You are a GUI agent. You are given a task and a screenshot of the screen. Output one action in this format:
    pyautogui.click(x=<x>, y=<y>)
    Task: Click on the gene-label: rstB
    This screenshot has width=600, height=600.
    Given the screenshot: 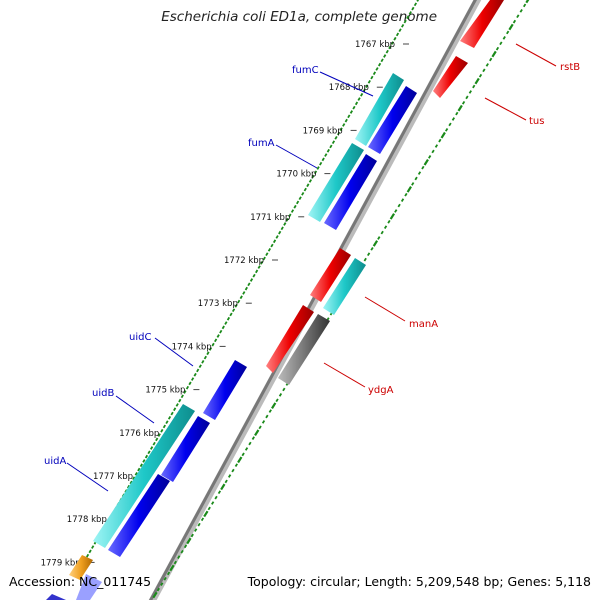 What is the action you would take?
    pyautogui.click(x=570, y=67)
    